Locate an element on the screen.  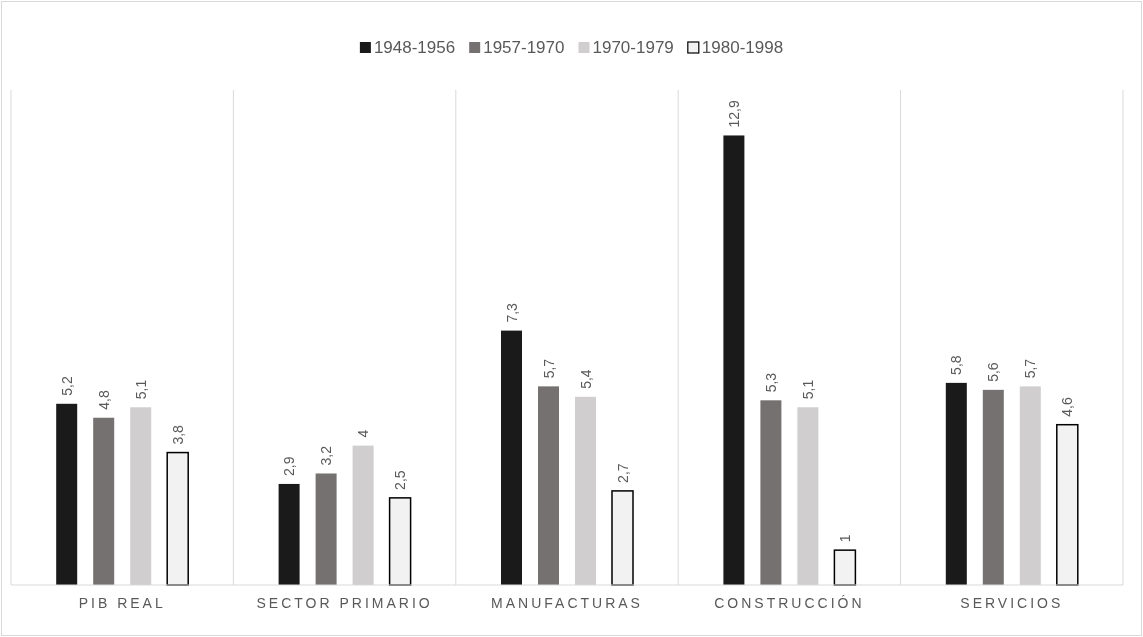
legend-label: 1970-1979 is located at coordinates (633, 47).